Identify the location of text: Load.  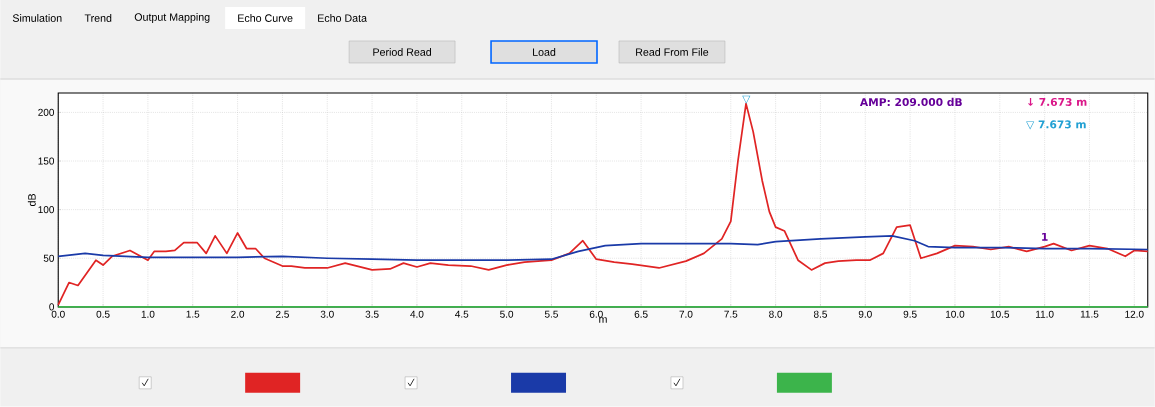
(544, 52).